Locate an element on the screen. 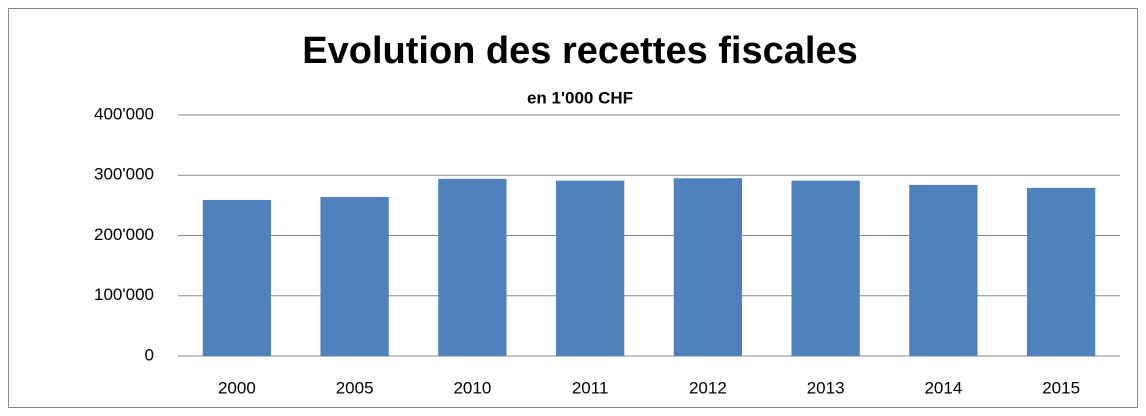  x-tick-label: 2005 is located at coordinates (355, 387).